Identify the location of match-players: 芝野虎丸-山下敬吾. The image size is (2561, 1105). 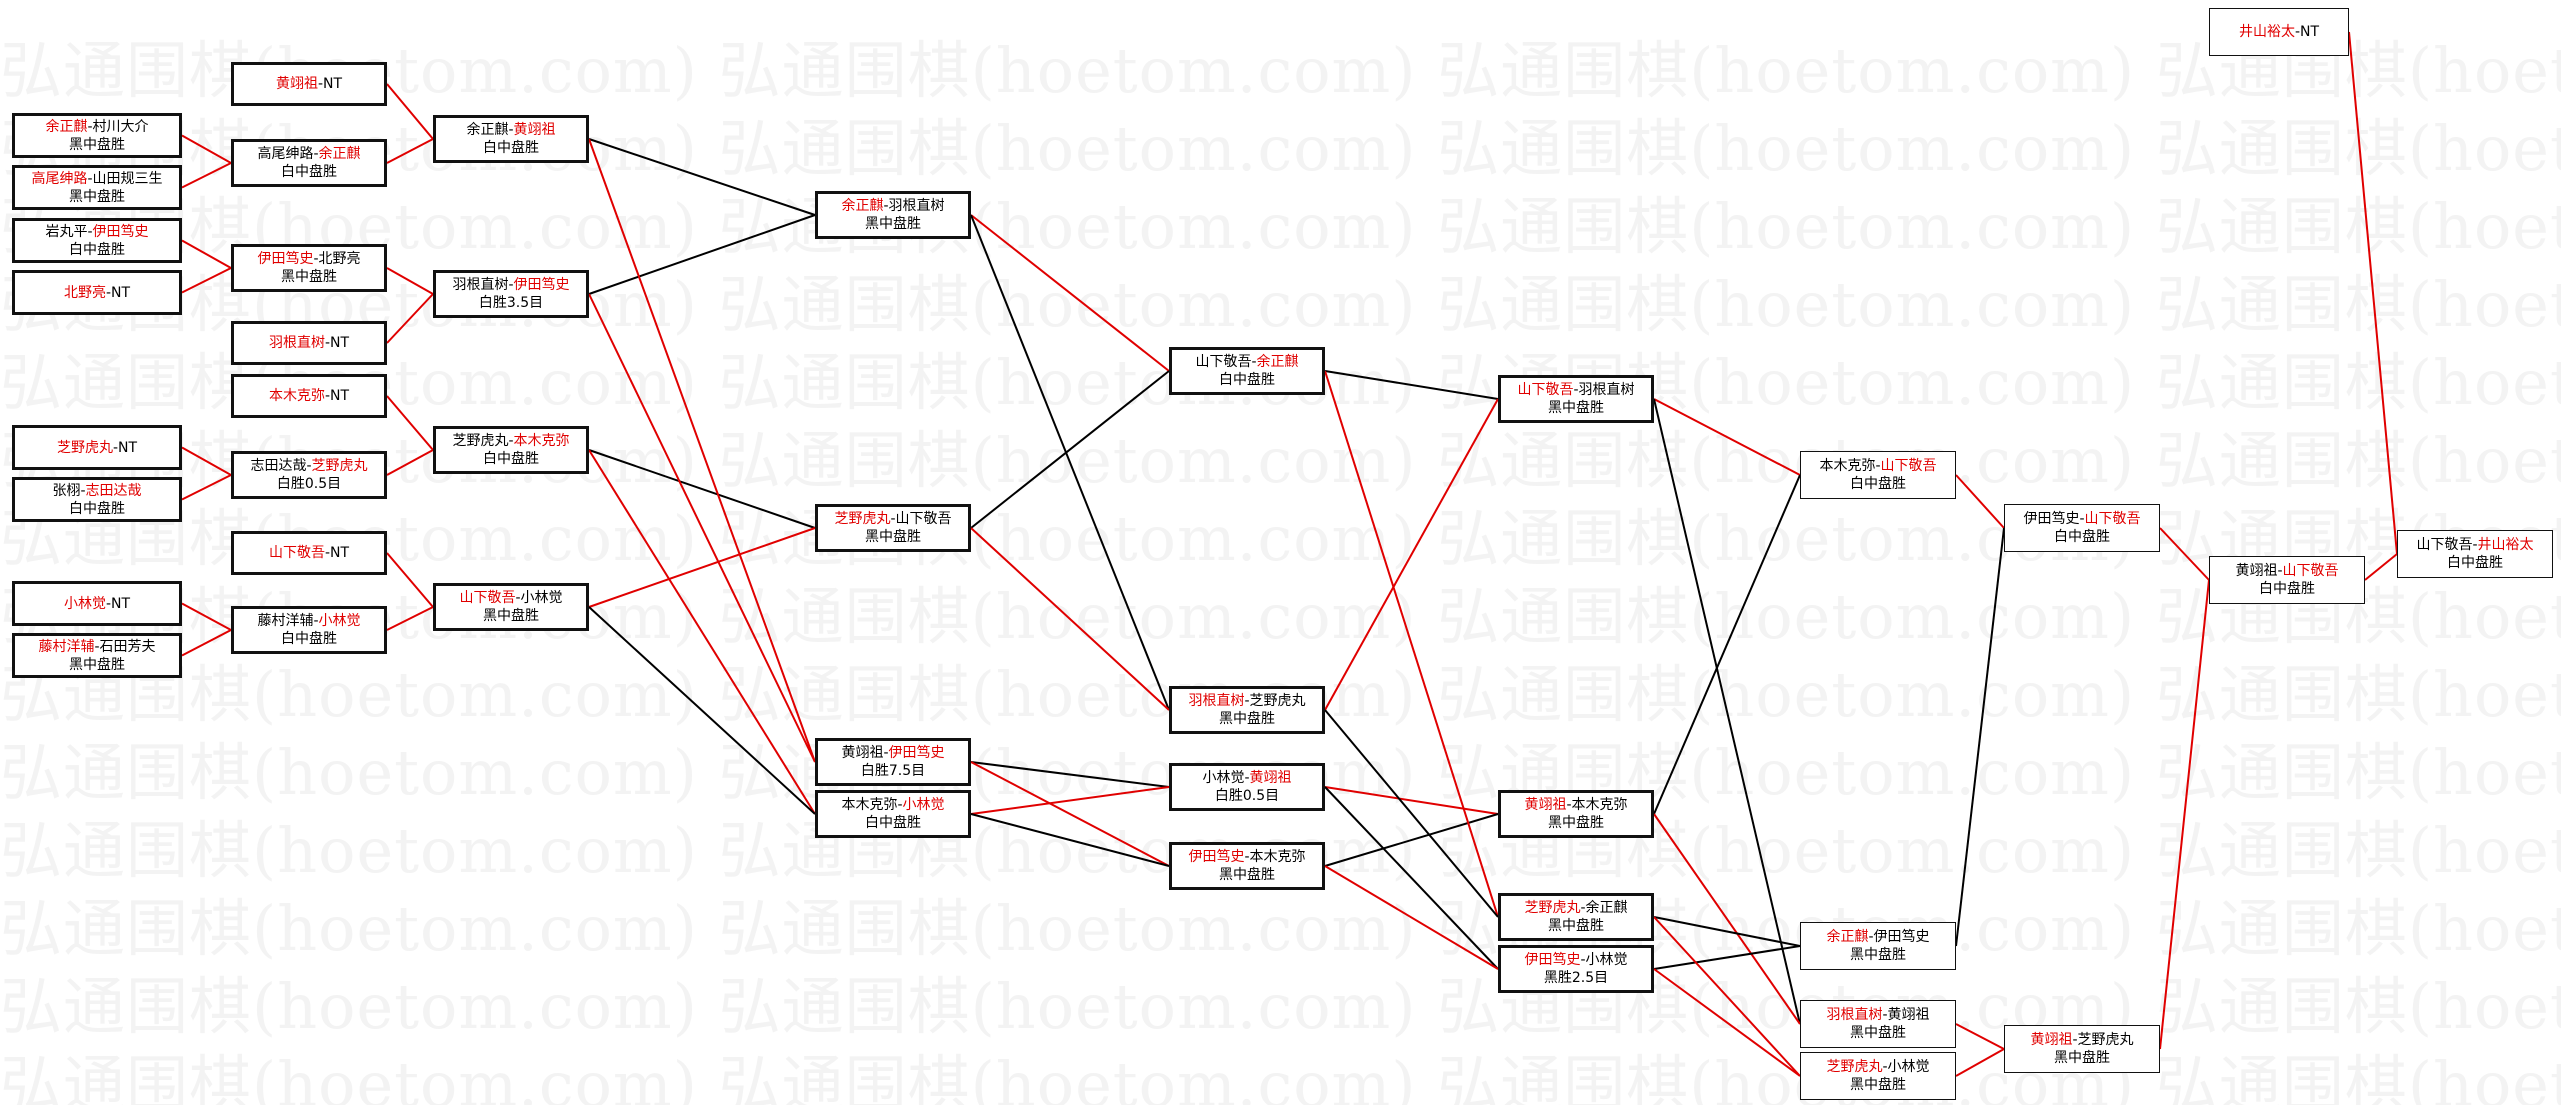
(892, 519).